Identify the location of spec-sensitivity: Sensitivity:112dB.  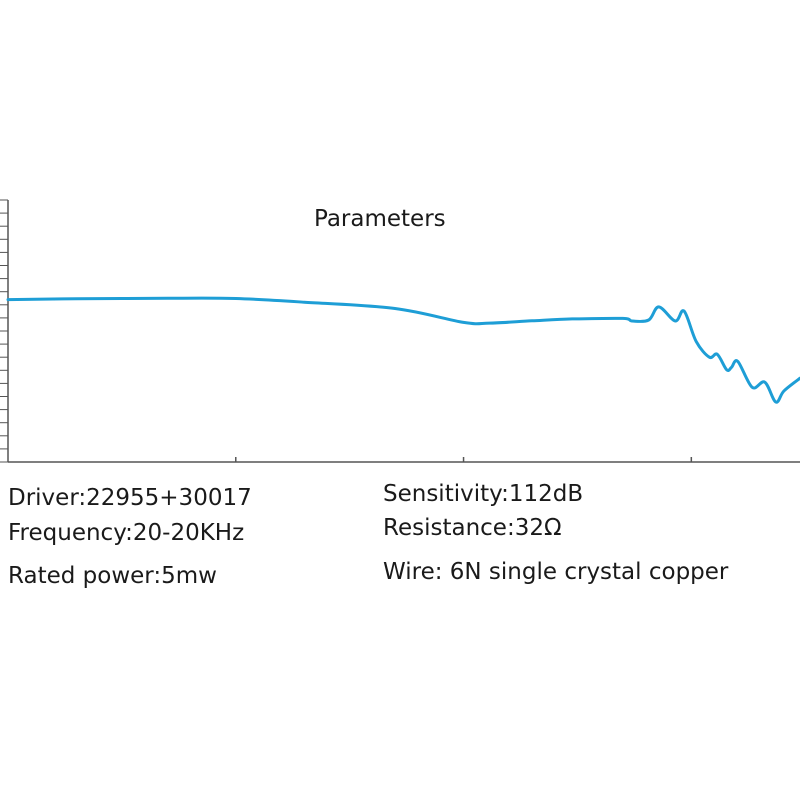
(483, 494).